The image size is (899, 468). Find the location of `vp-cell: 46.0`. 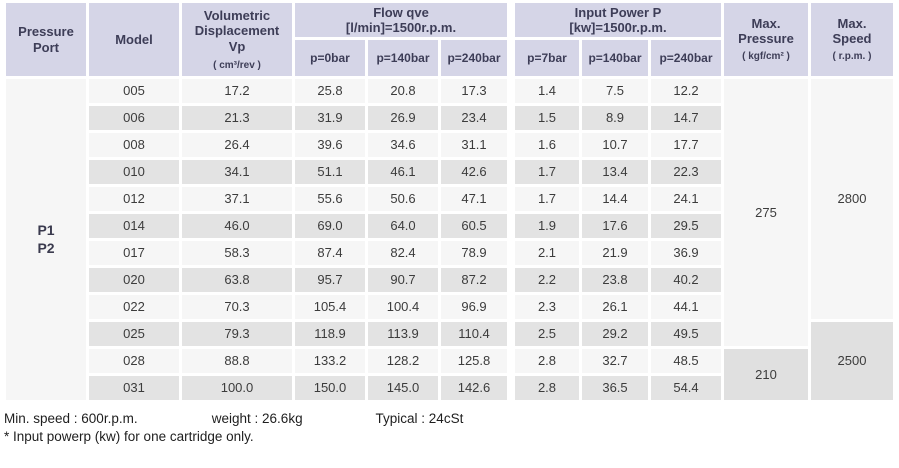

vp-cell: 46.0 is located at coordinates (237, 226).